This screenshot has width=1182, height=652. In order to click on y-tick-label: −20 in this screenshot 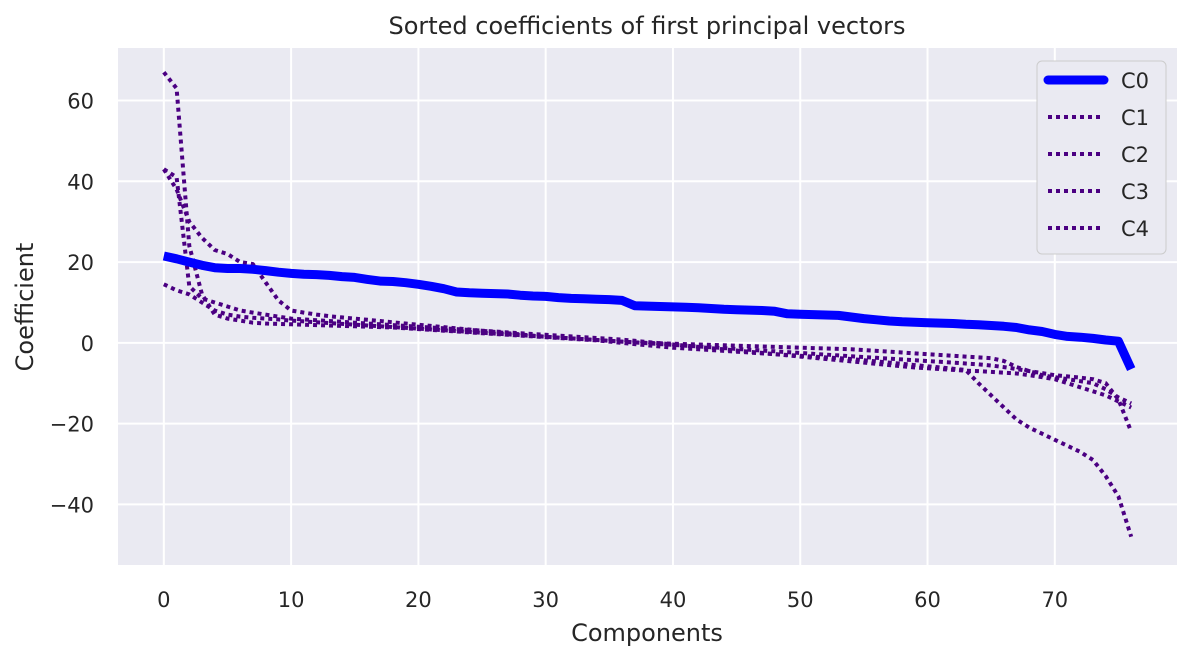, I will do `click(72, 425)`.